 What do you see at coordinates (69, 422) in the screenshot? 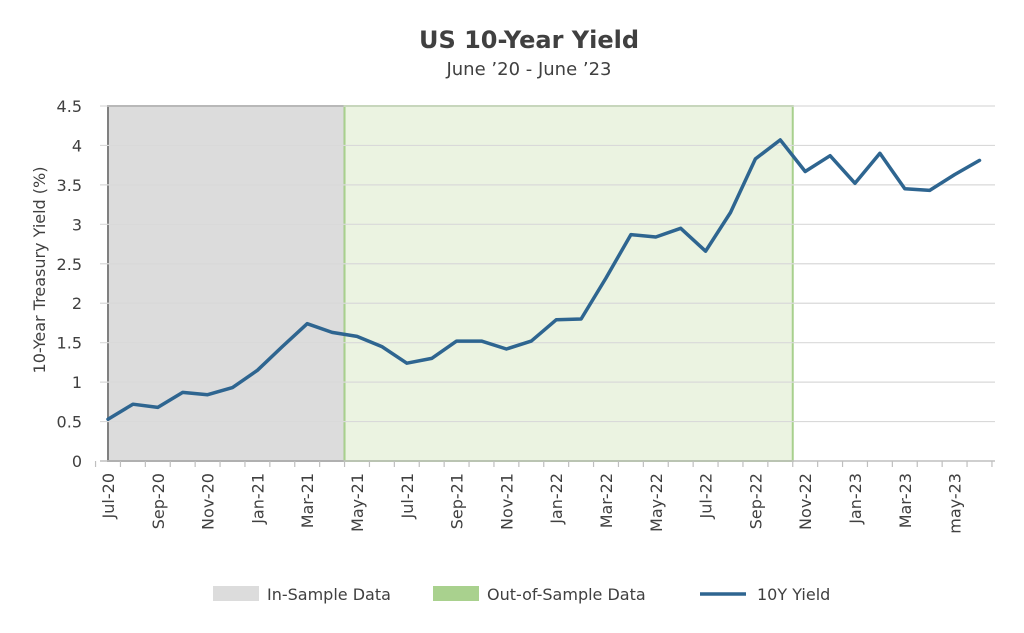
I see `y-tick-label: 0.5` at bounding box center [69, 422].